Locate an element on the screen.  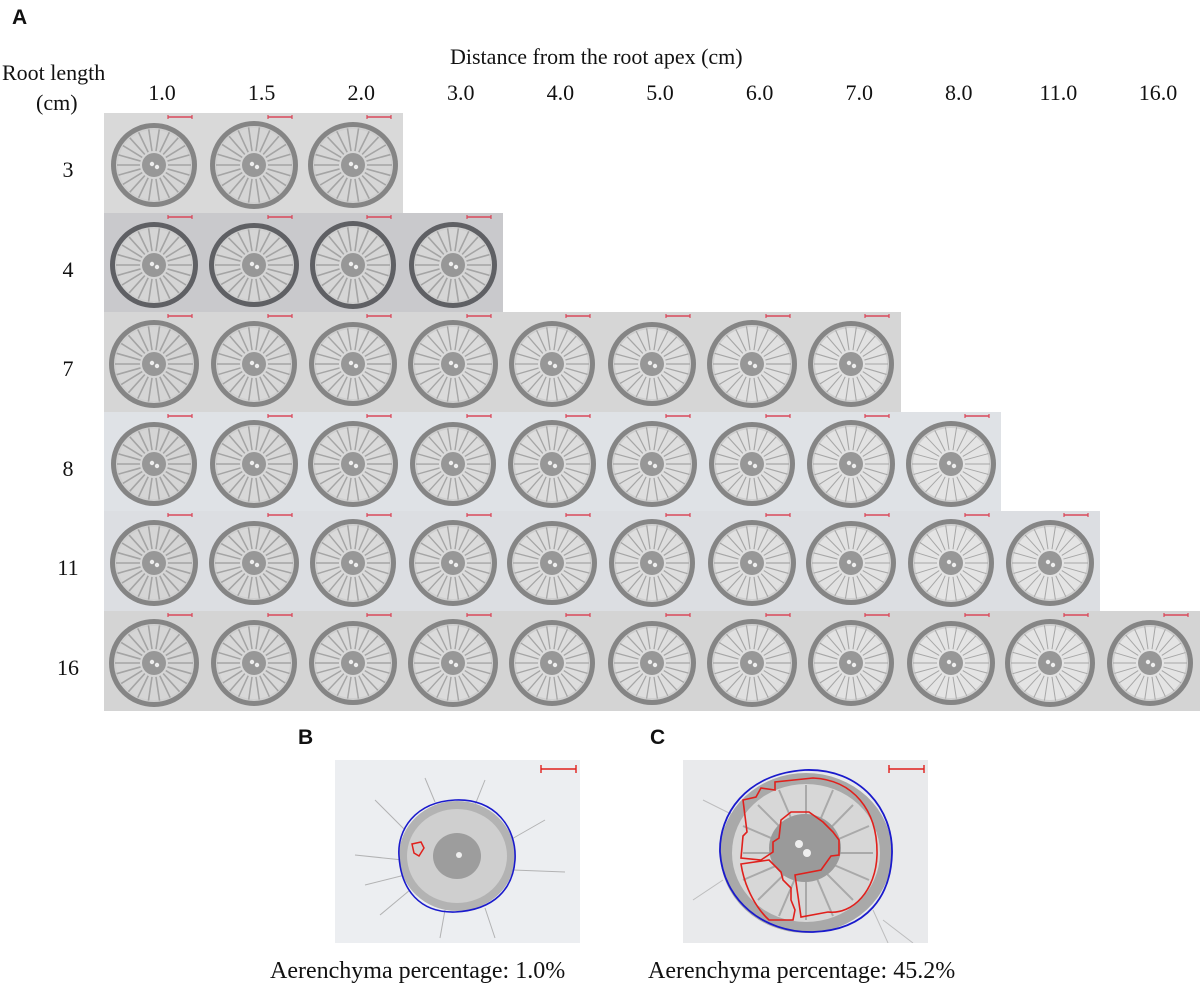
panel-c-caption: Aerenchyma percentage: 45.2% is located at coordinates (802, 971).